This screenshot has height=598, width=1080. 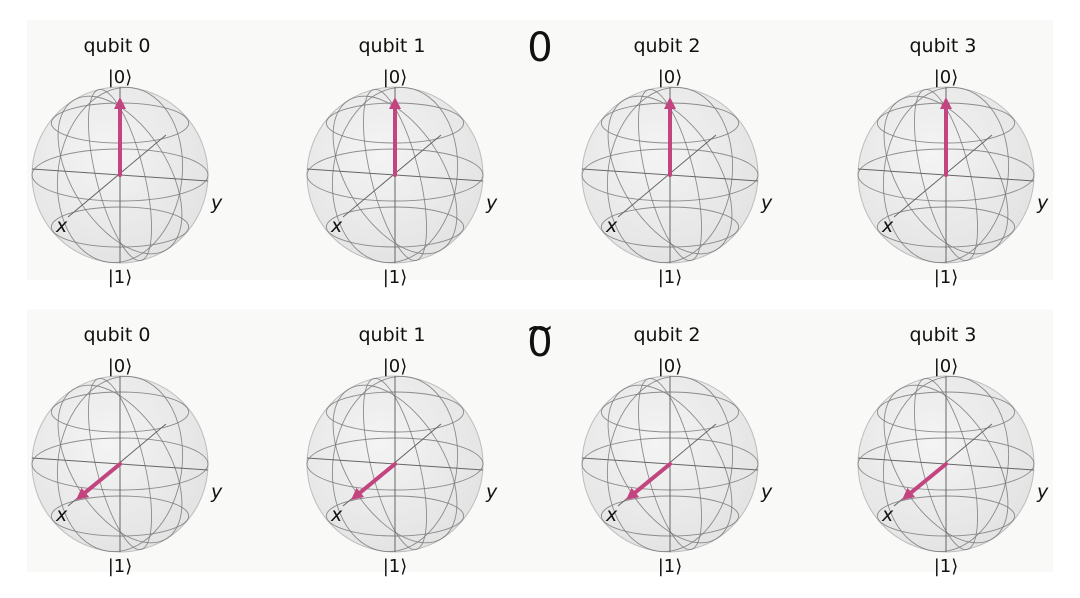 I want to click on tilde-accent: ~, so click(x=540, y=328).